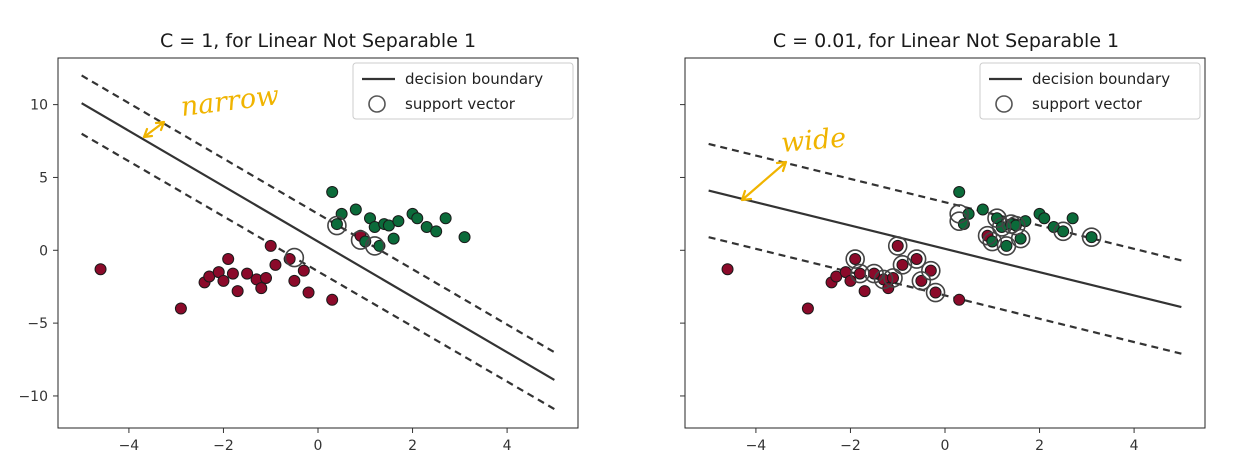 This screenshot has height=470, width=1238. What do you see at coordinates (813, 140) in the screenshot?
I see `annotation-text: wide` at bounding box center [813, 140].